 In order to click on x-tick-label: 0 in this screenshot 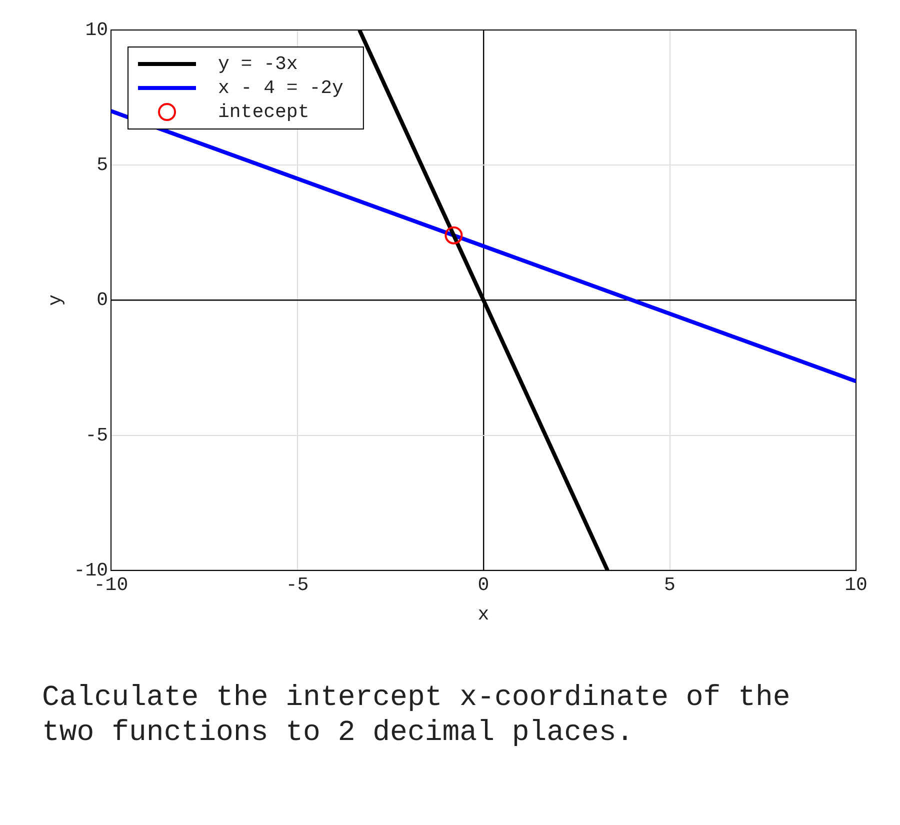, I will do `click(484, 585)`.